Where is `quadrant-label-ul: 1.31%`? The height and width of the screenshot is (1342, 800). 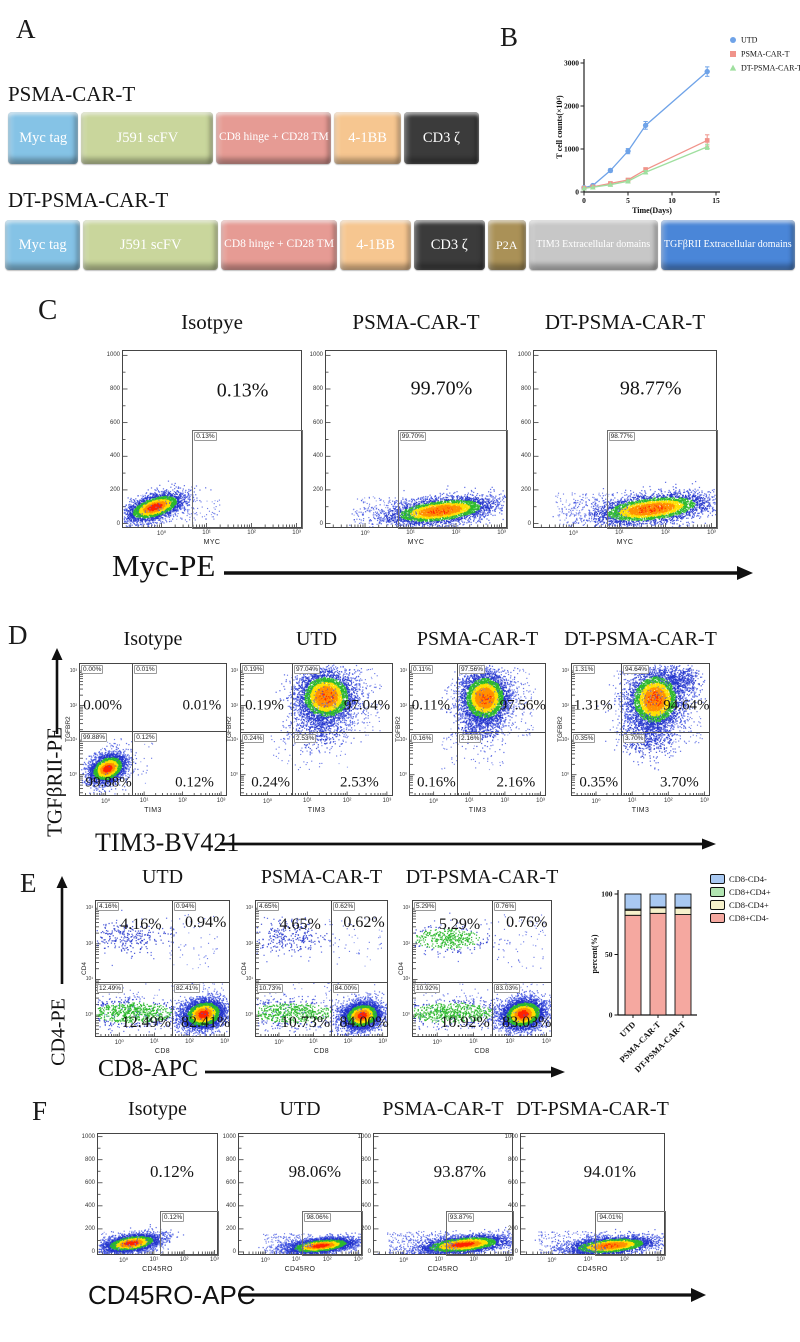 quadrant-label-ul: 1.31% is located at coordinates (584, 669).